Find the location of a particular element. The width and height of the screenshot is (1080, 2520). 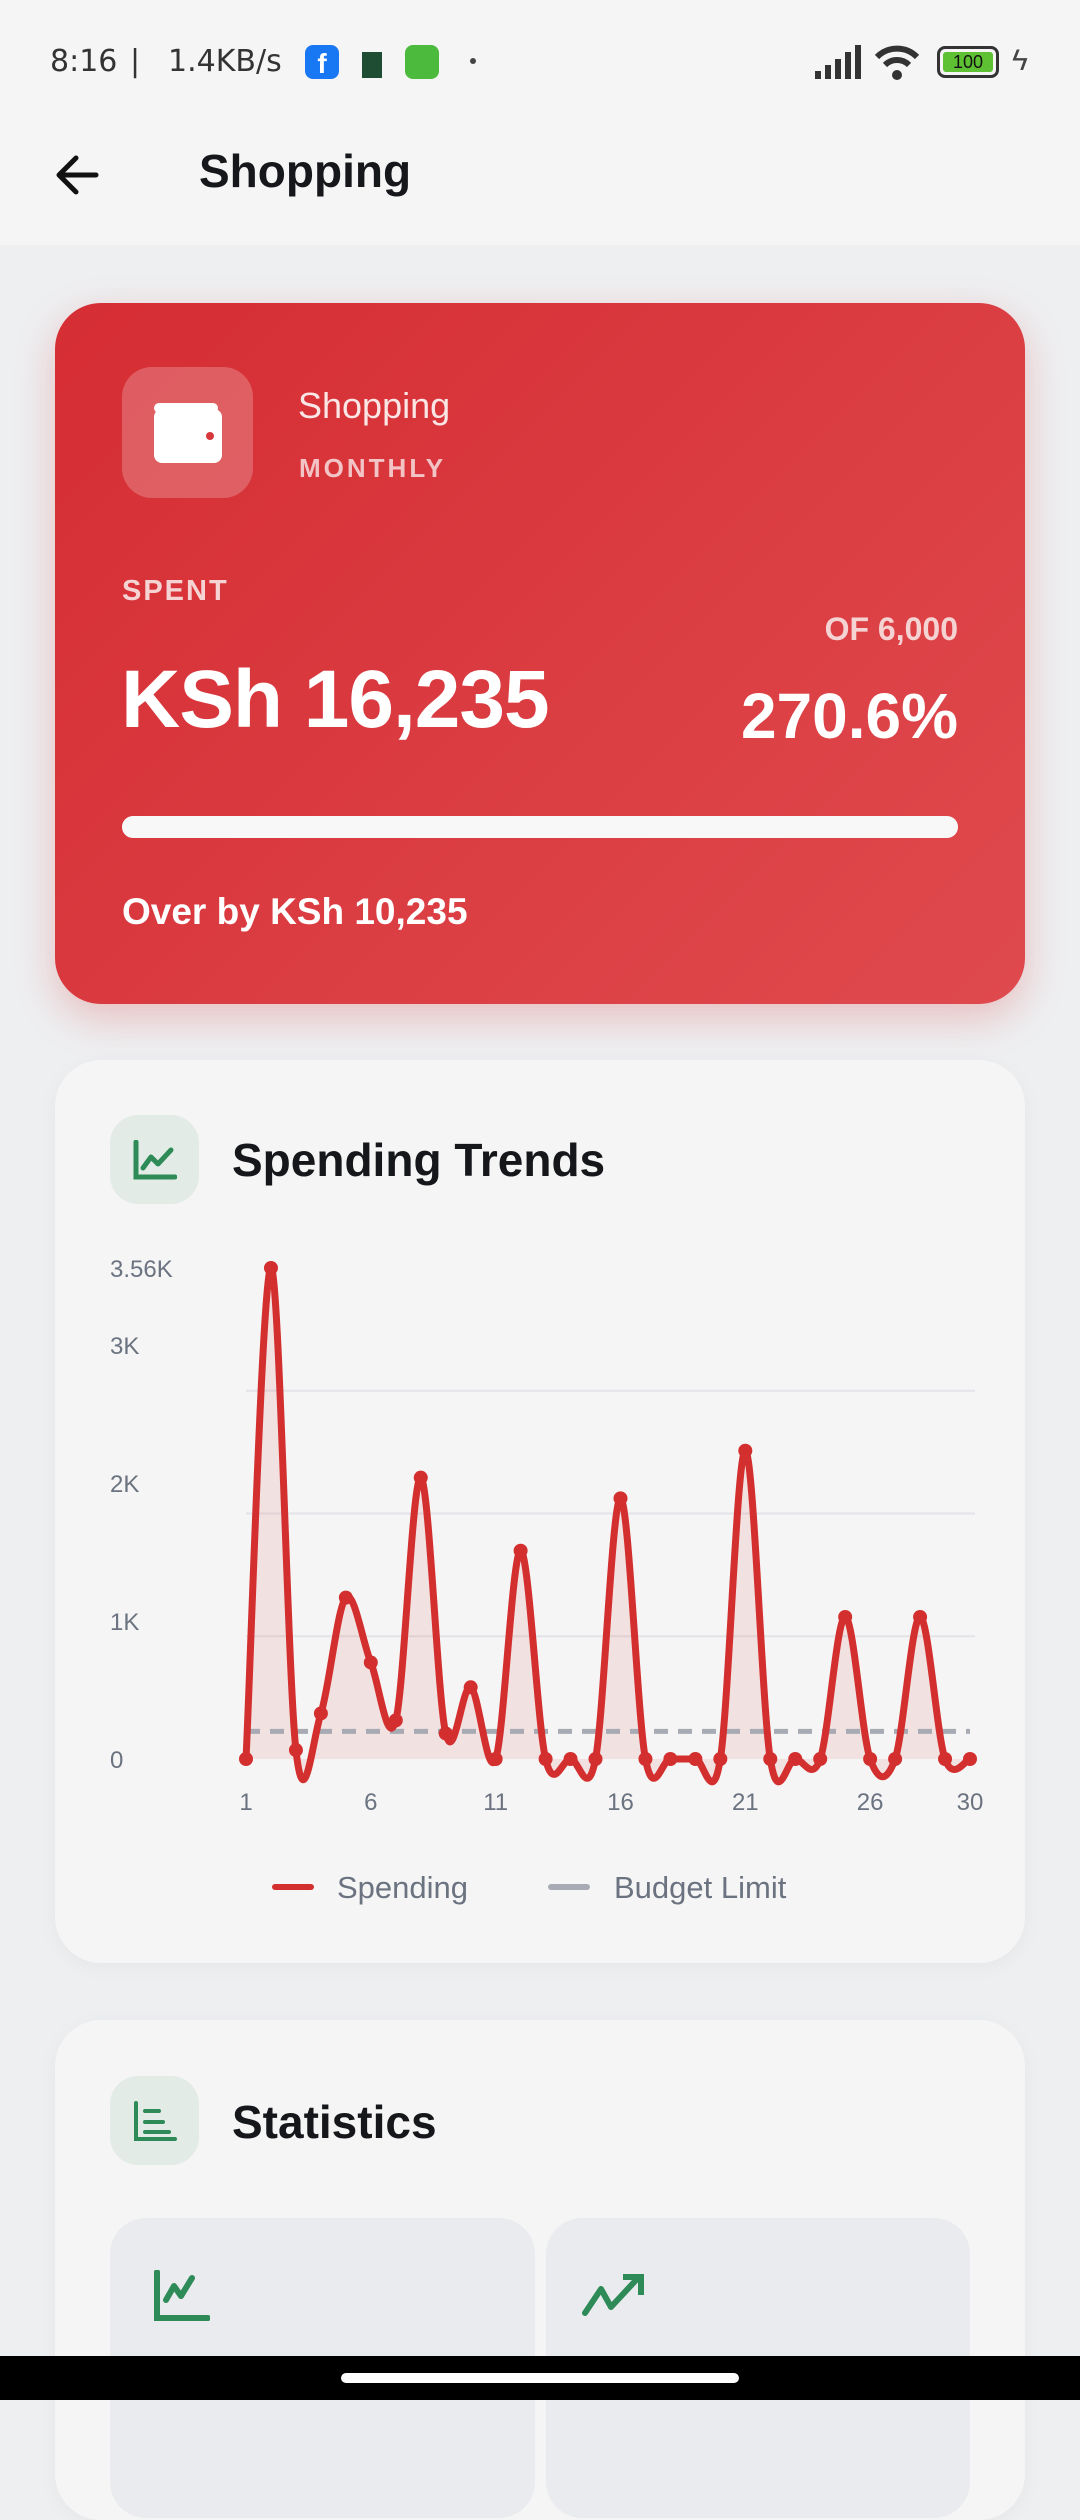

y-tick-label: 3K is located at coordinates (124, 1346).